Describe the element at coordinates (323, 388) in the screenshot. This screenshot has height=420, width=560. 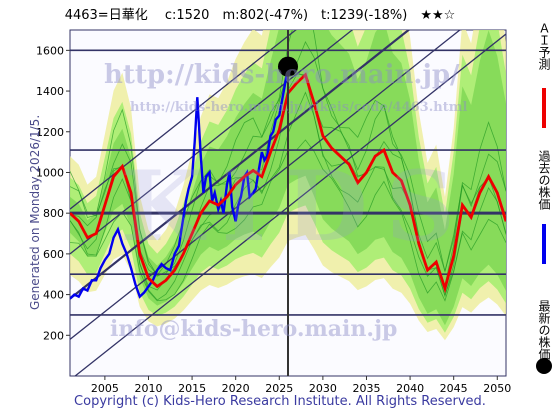
I see `x-tick-label: 2030` at that location.